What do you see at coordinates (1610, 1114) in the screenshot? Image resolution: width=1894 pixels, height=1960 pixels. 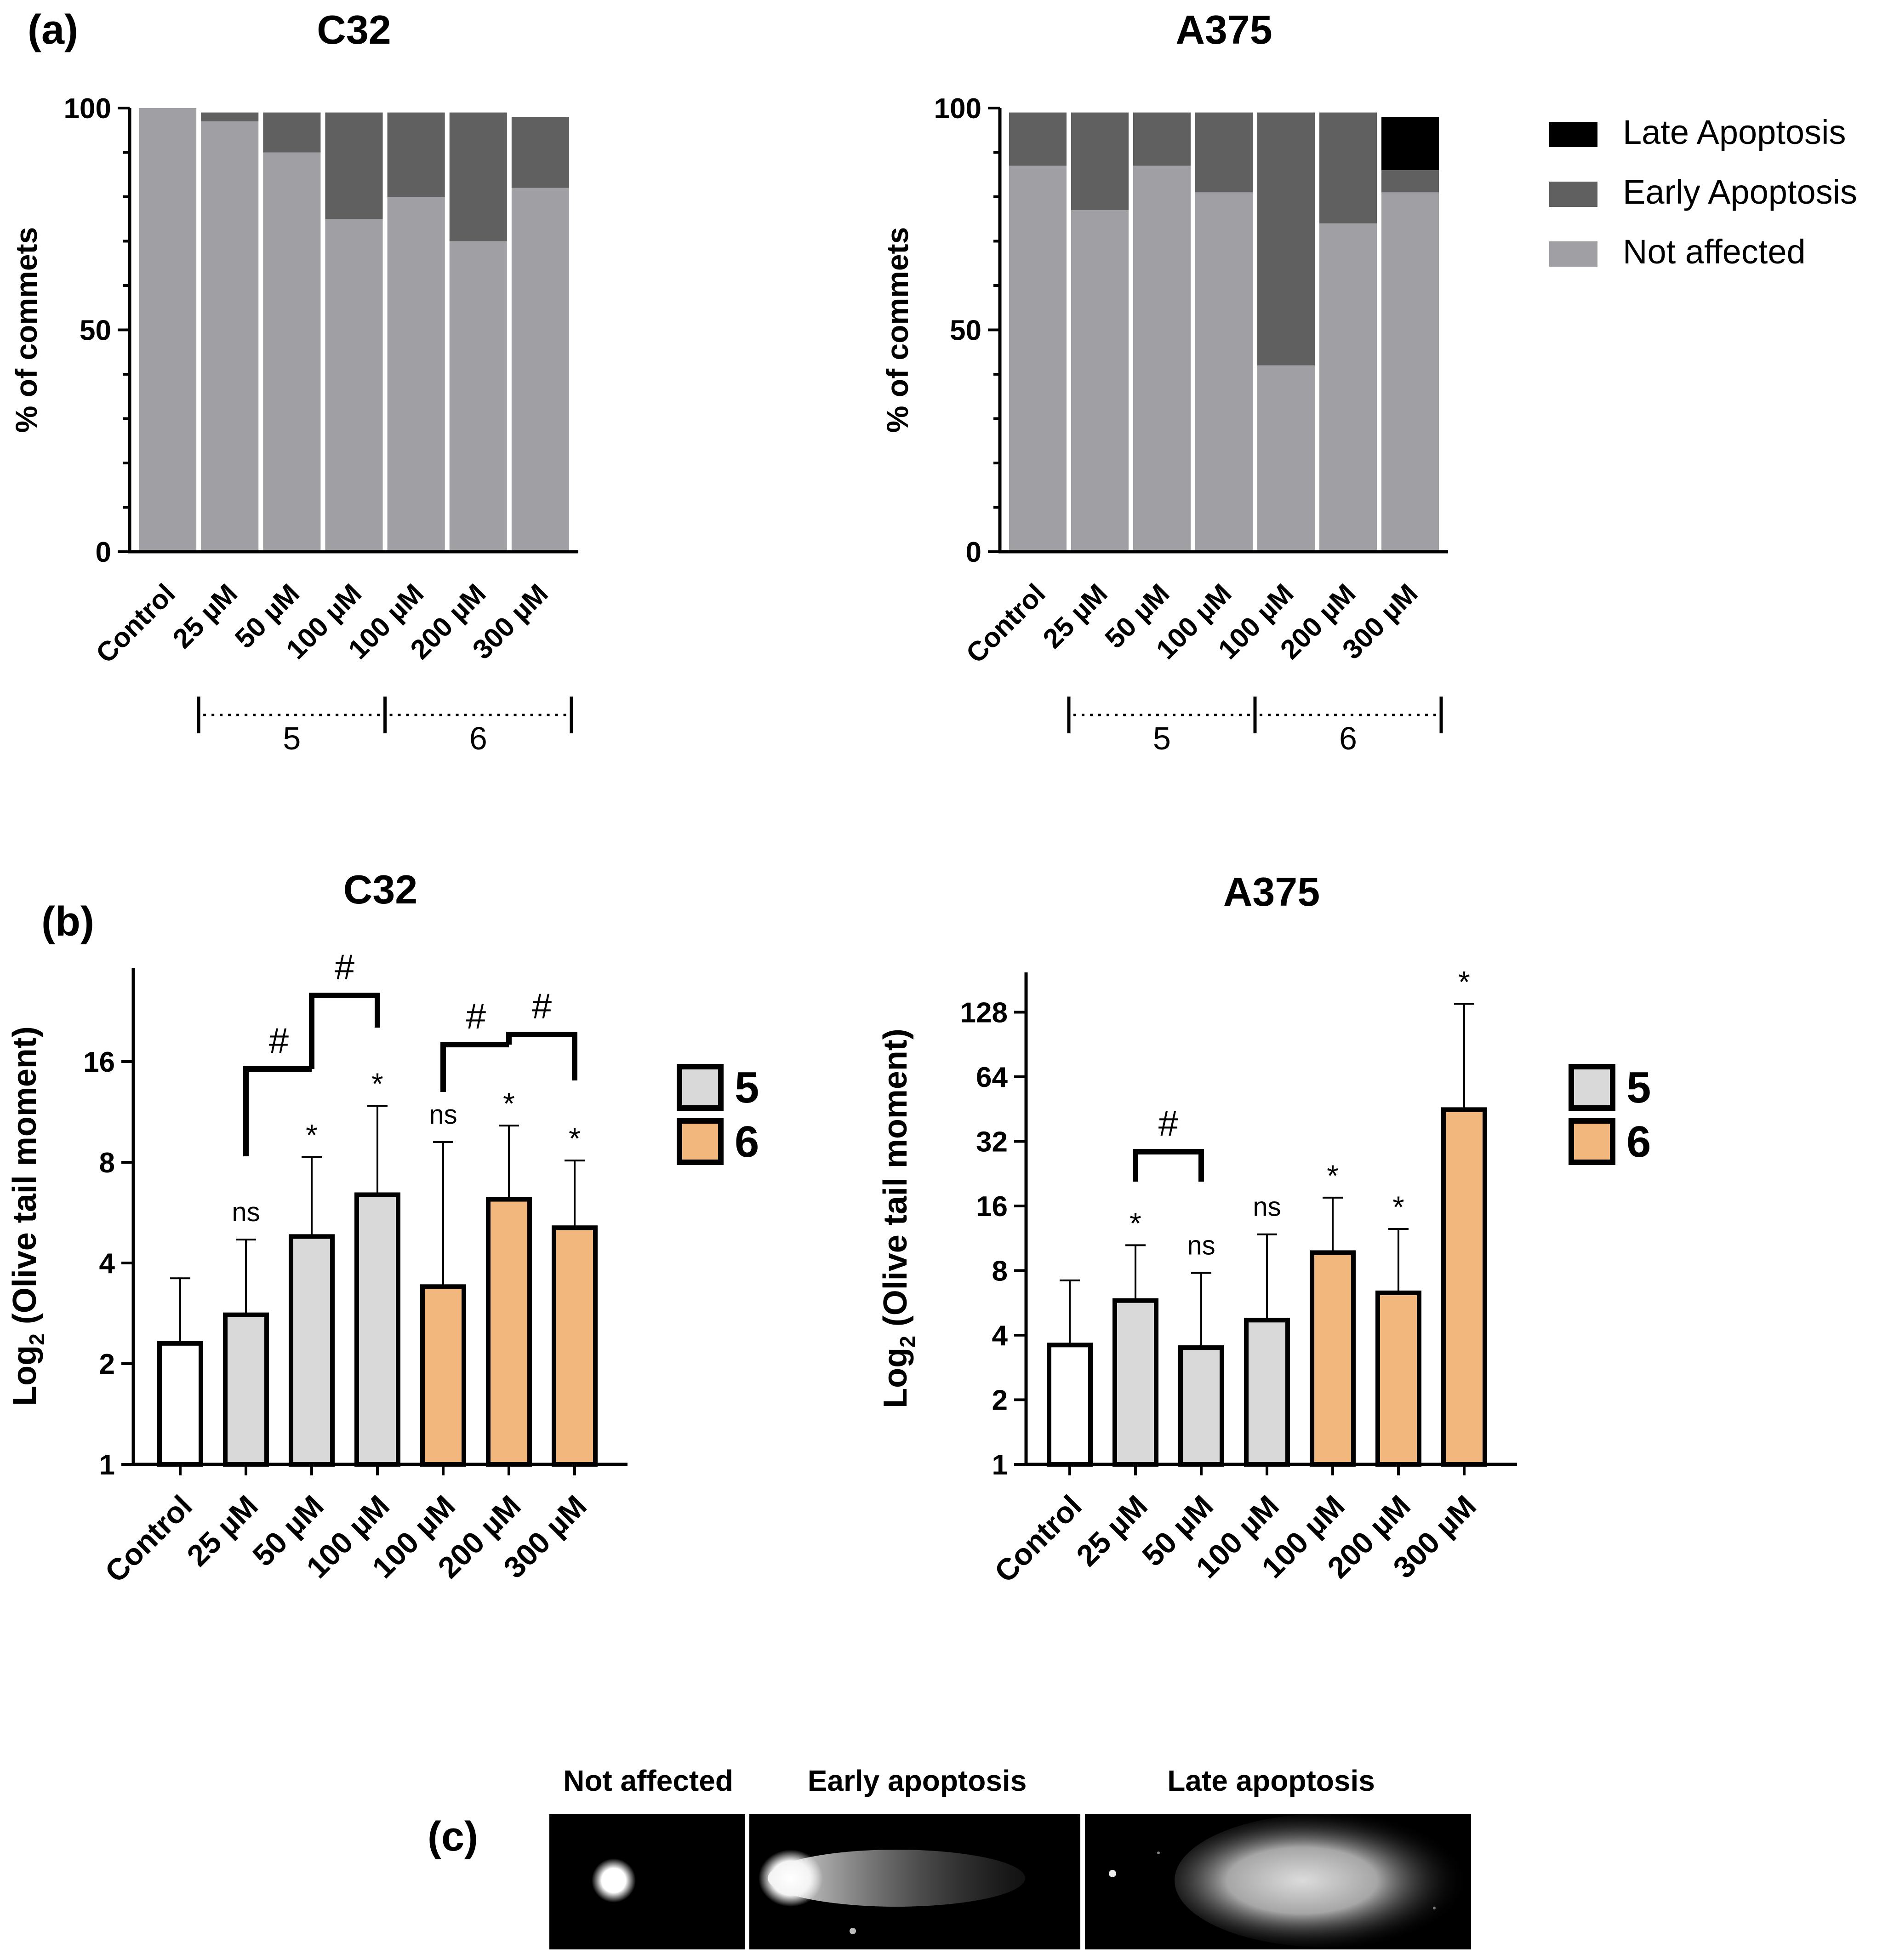 I see `legend-compounds-a375: 56` at bounding box center [1610, 1114].